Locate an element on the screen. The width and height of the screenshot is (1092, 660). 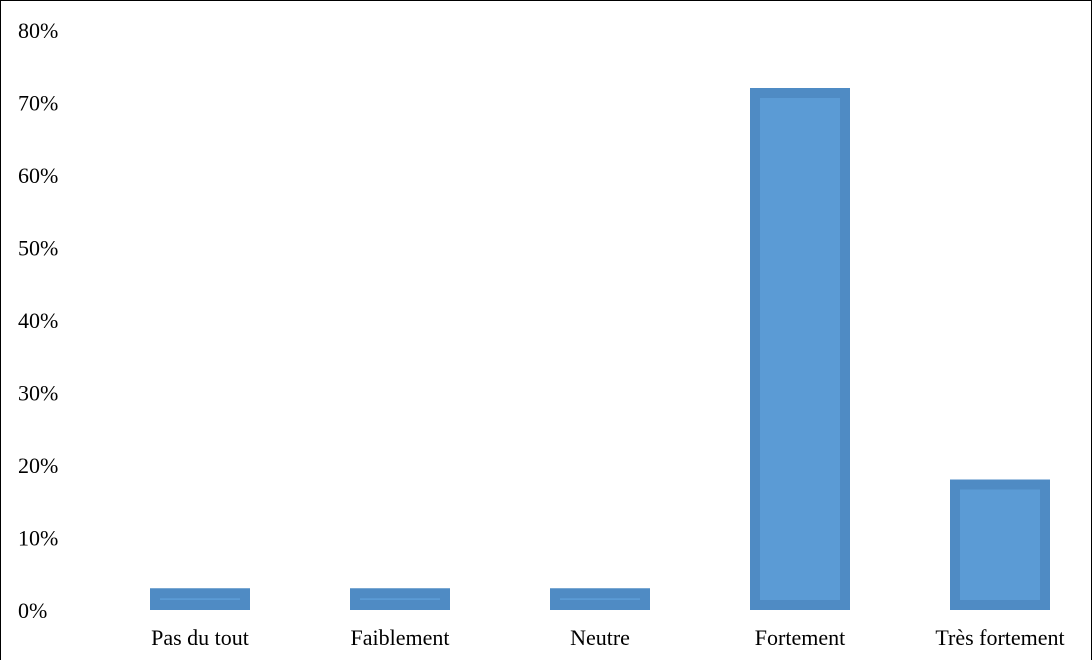
y-tick-label: 30% is located at coordinates (38, 393).